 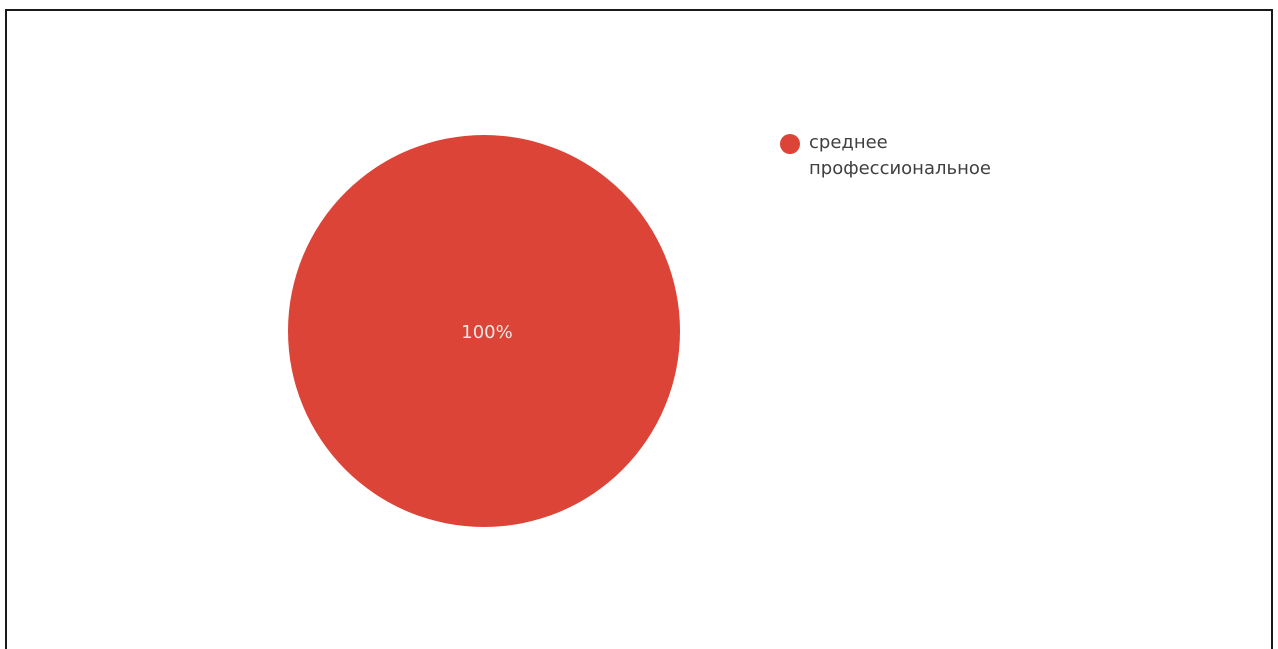 What do you see at coordinates (790, 144) in the screenshot?
I see `legend-swatch` at bounding box center [790, 144].